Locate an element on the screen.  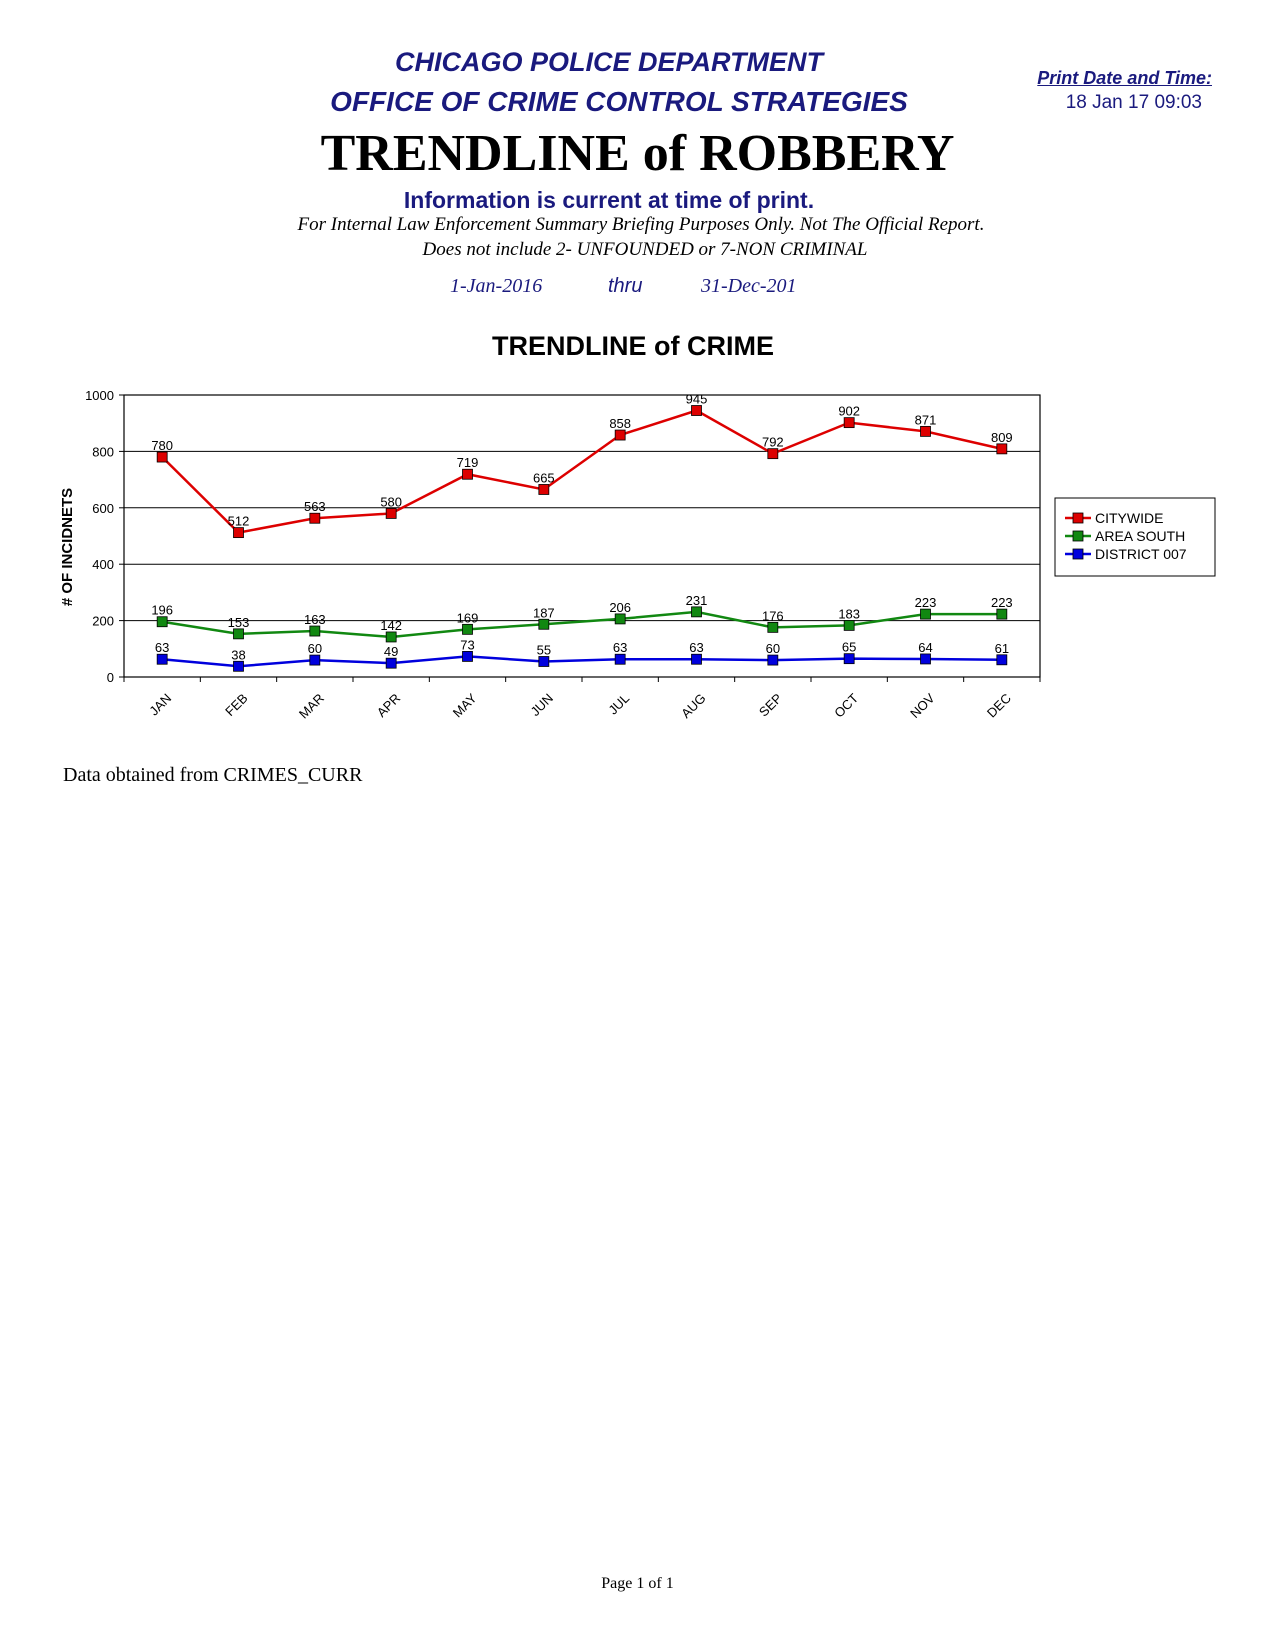
data-label: 163 is located at coordinates (315, 619).